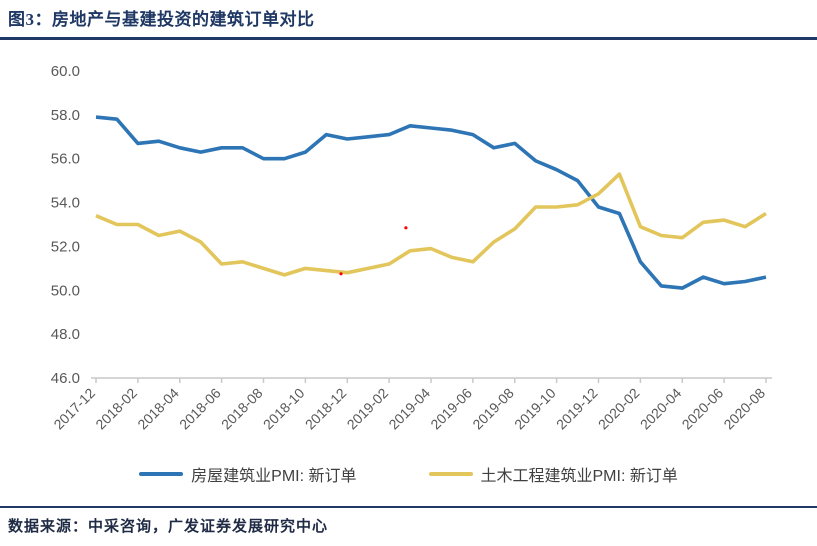  What do you see at coordinates (200, 409) in the screenshot?
I see `x-tick-label: 2018-06` at bounding box center [200, 409].